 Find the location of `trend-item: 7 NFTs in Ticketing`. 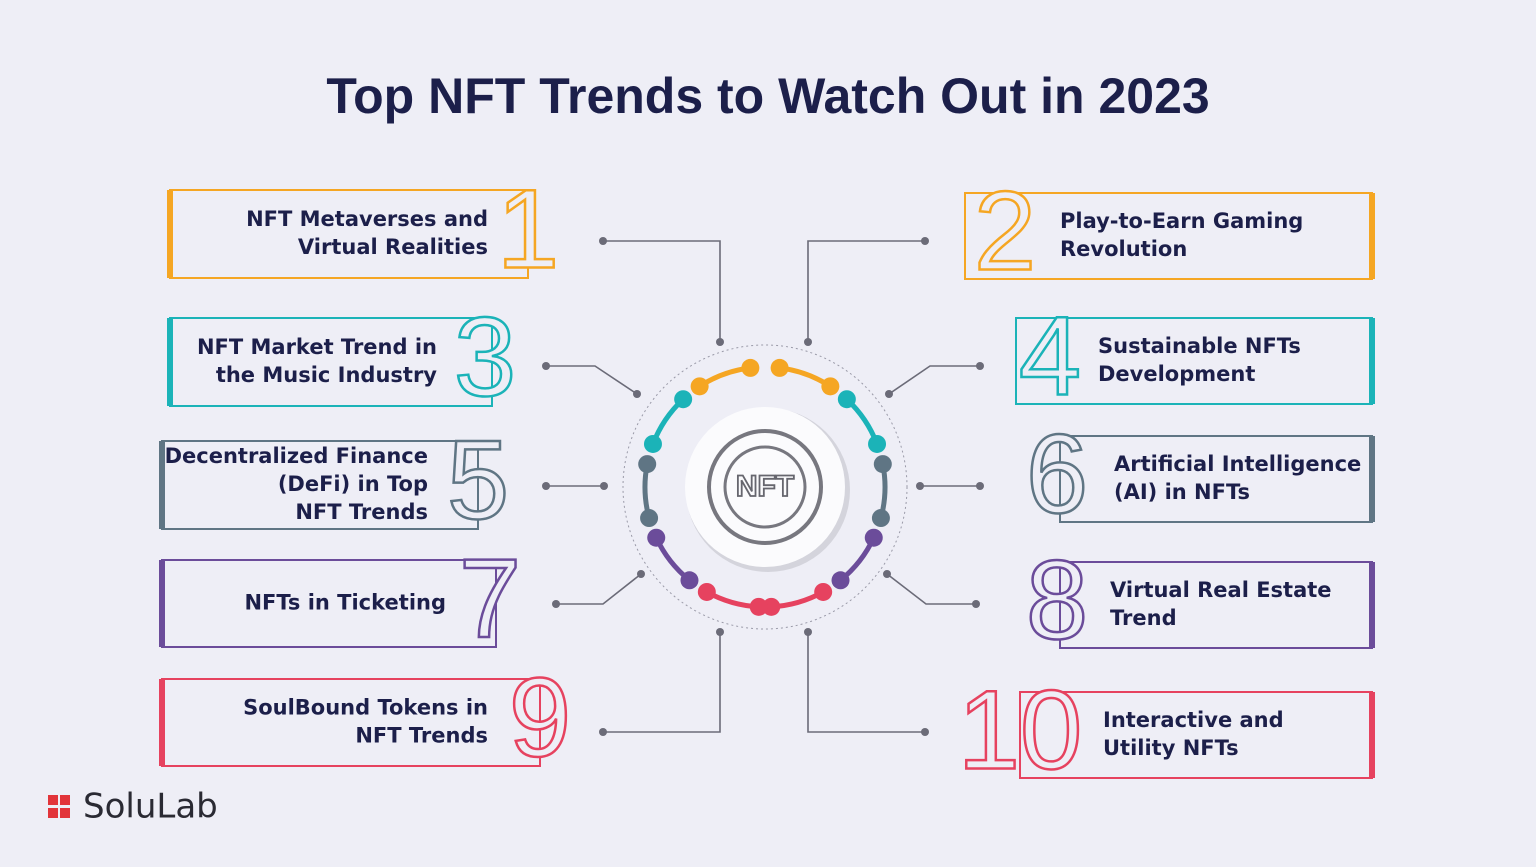

trend-item: 7 NFTs in Ticketing is located at coordinates (340, 598).